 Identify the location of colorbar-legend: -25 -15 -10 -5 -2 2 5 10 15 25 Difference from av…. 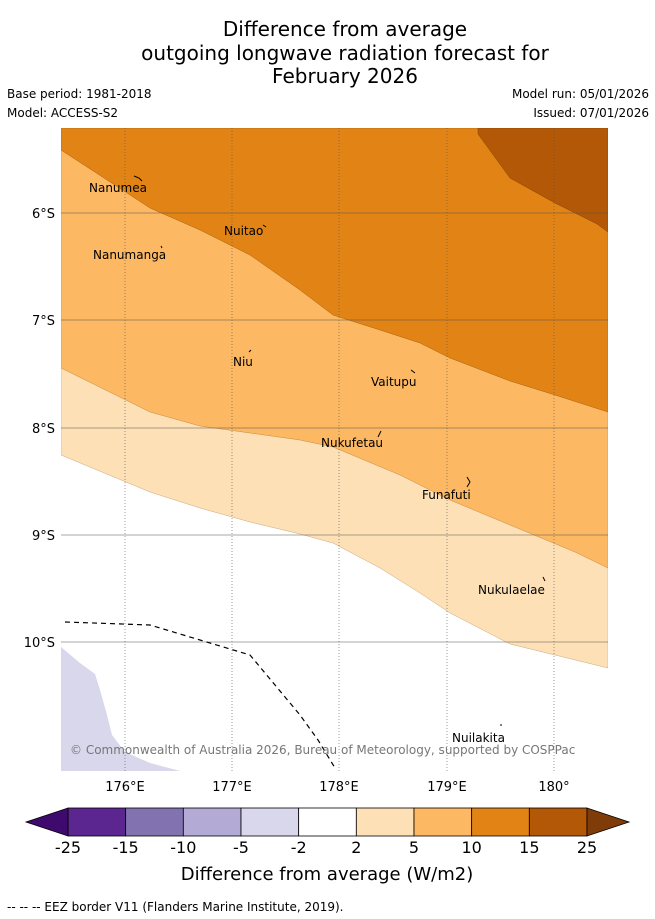
(327, 846).